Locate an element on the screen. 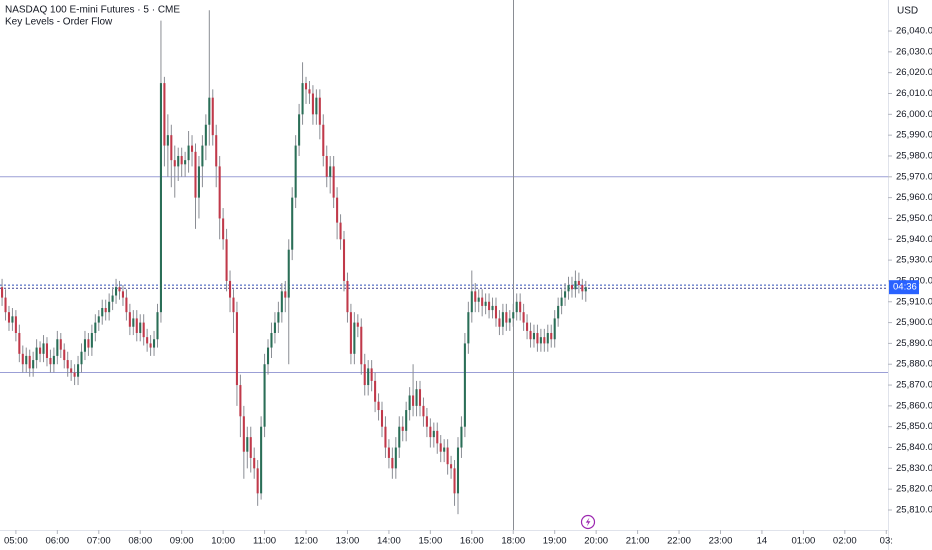 The image size is (932, 550). x-tick-label: 21:00 is located at coordinates (638, 541).